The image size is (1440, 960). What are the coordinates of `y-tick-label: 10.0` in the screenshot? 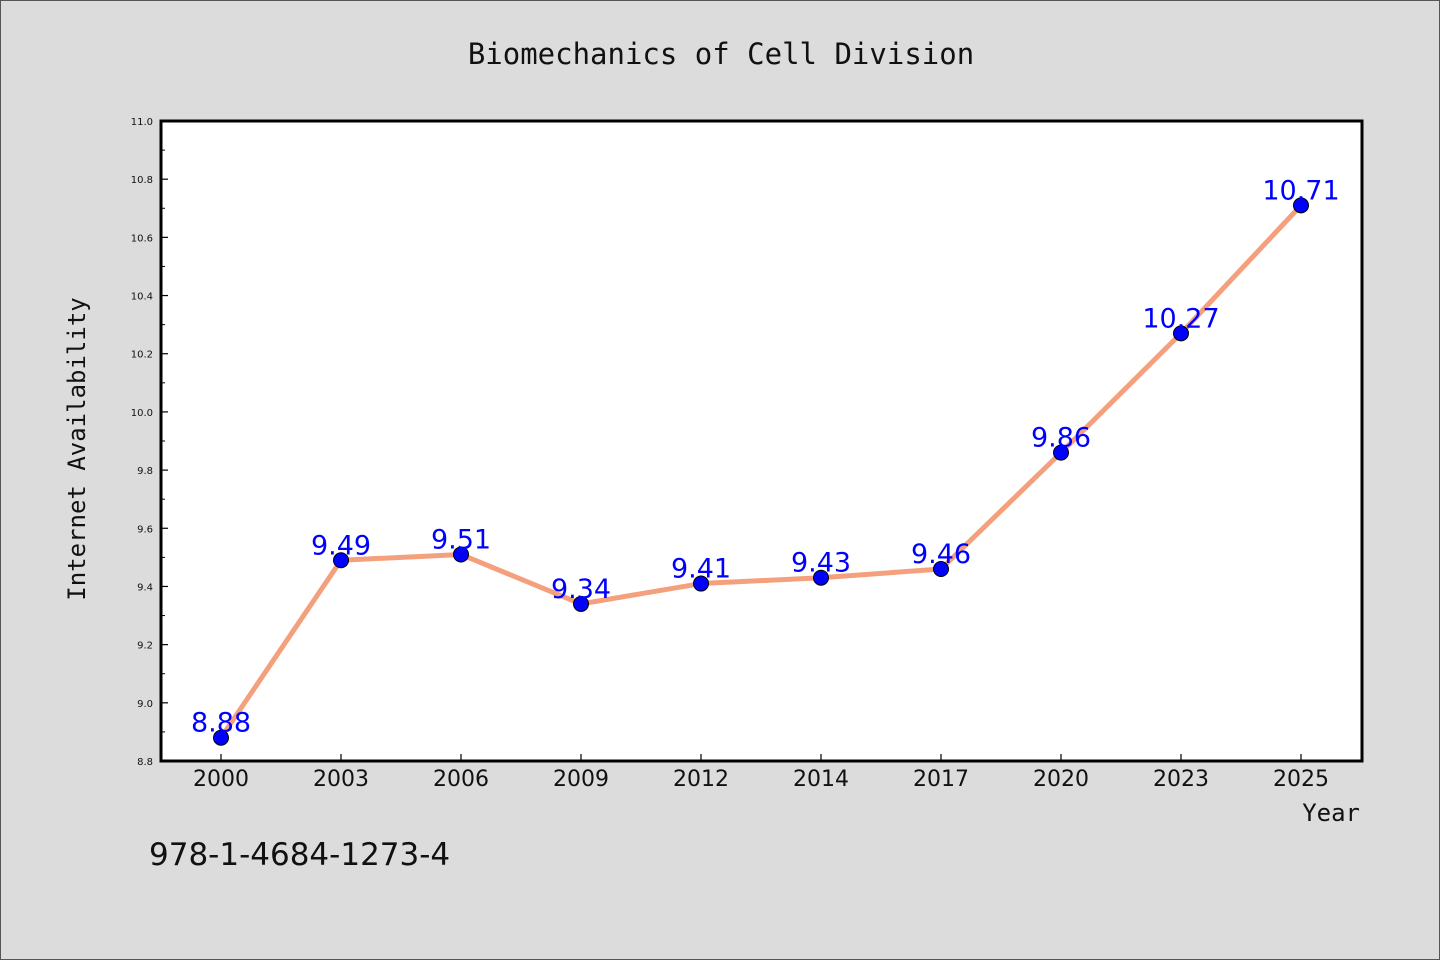 It's located at (142, 413).